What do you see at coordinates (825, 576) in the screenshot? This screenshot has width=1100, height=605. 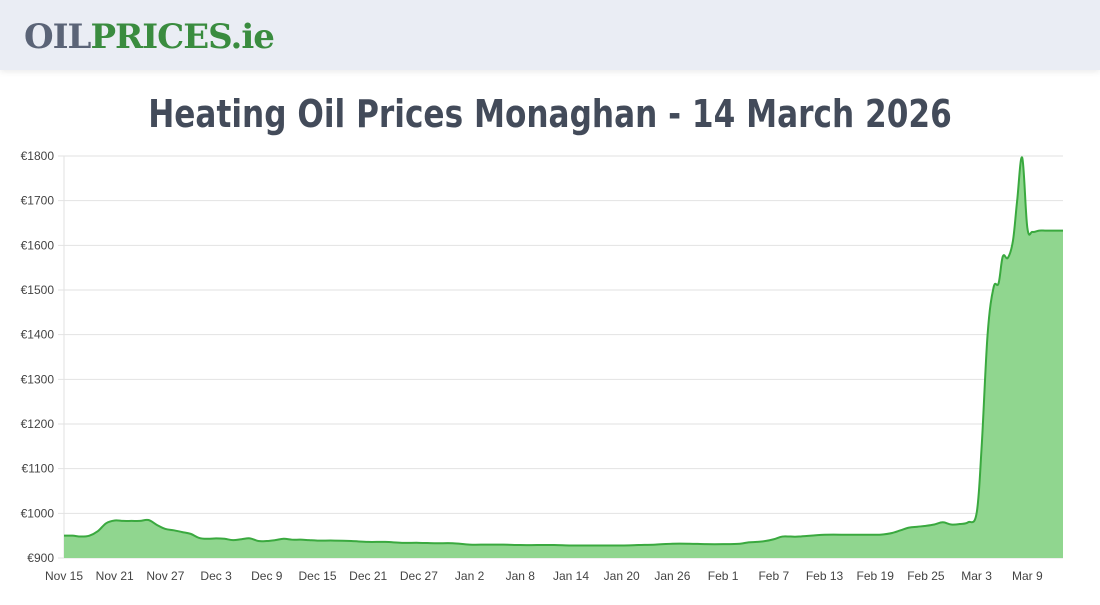 I see `x-tick-label: Feb 13` at bounding box center [825, 576].